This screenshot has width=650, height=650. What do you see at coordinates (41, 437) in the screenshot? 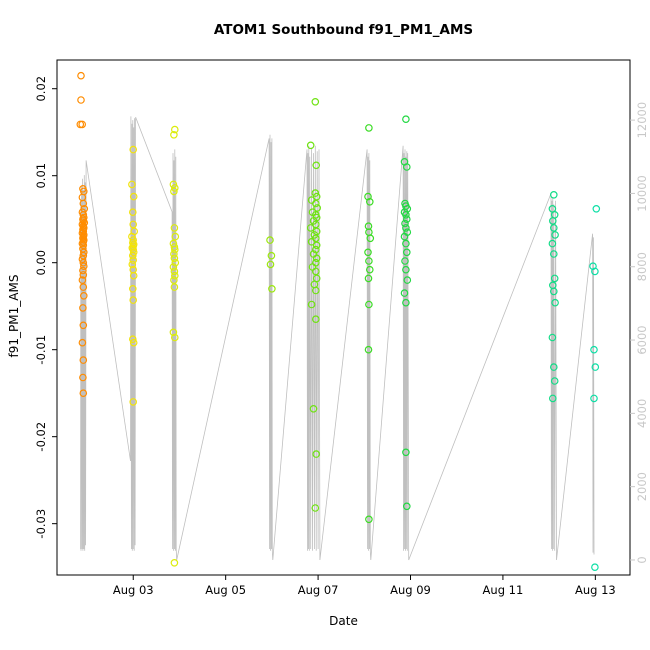
I see `y-tick-label: -0.02` at bounding box center [41, 437].